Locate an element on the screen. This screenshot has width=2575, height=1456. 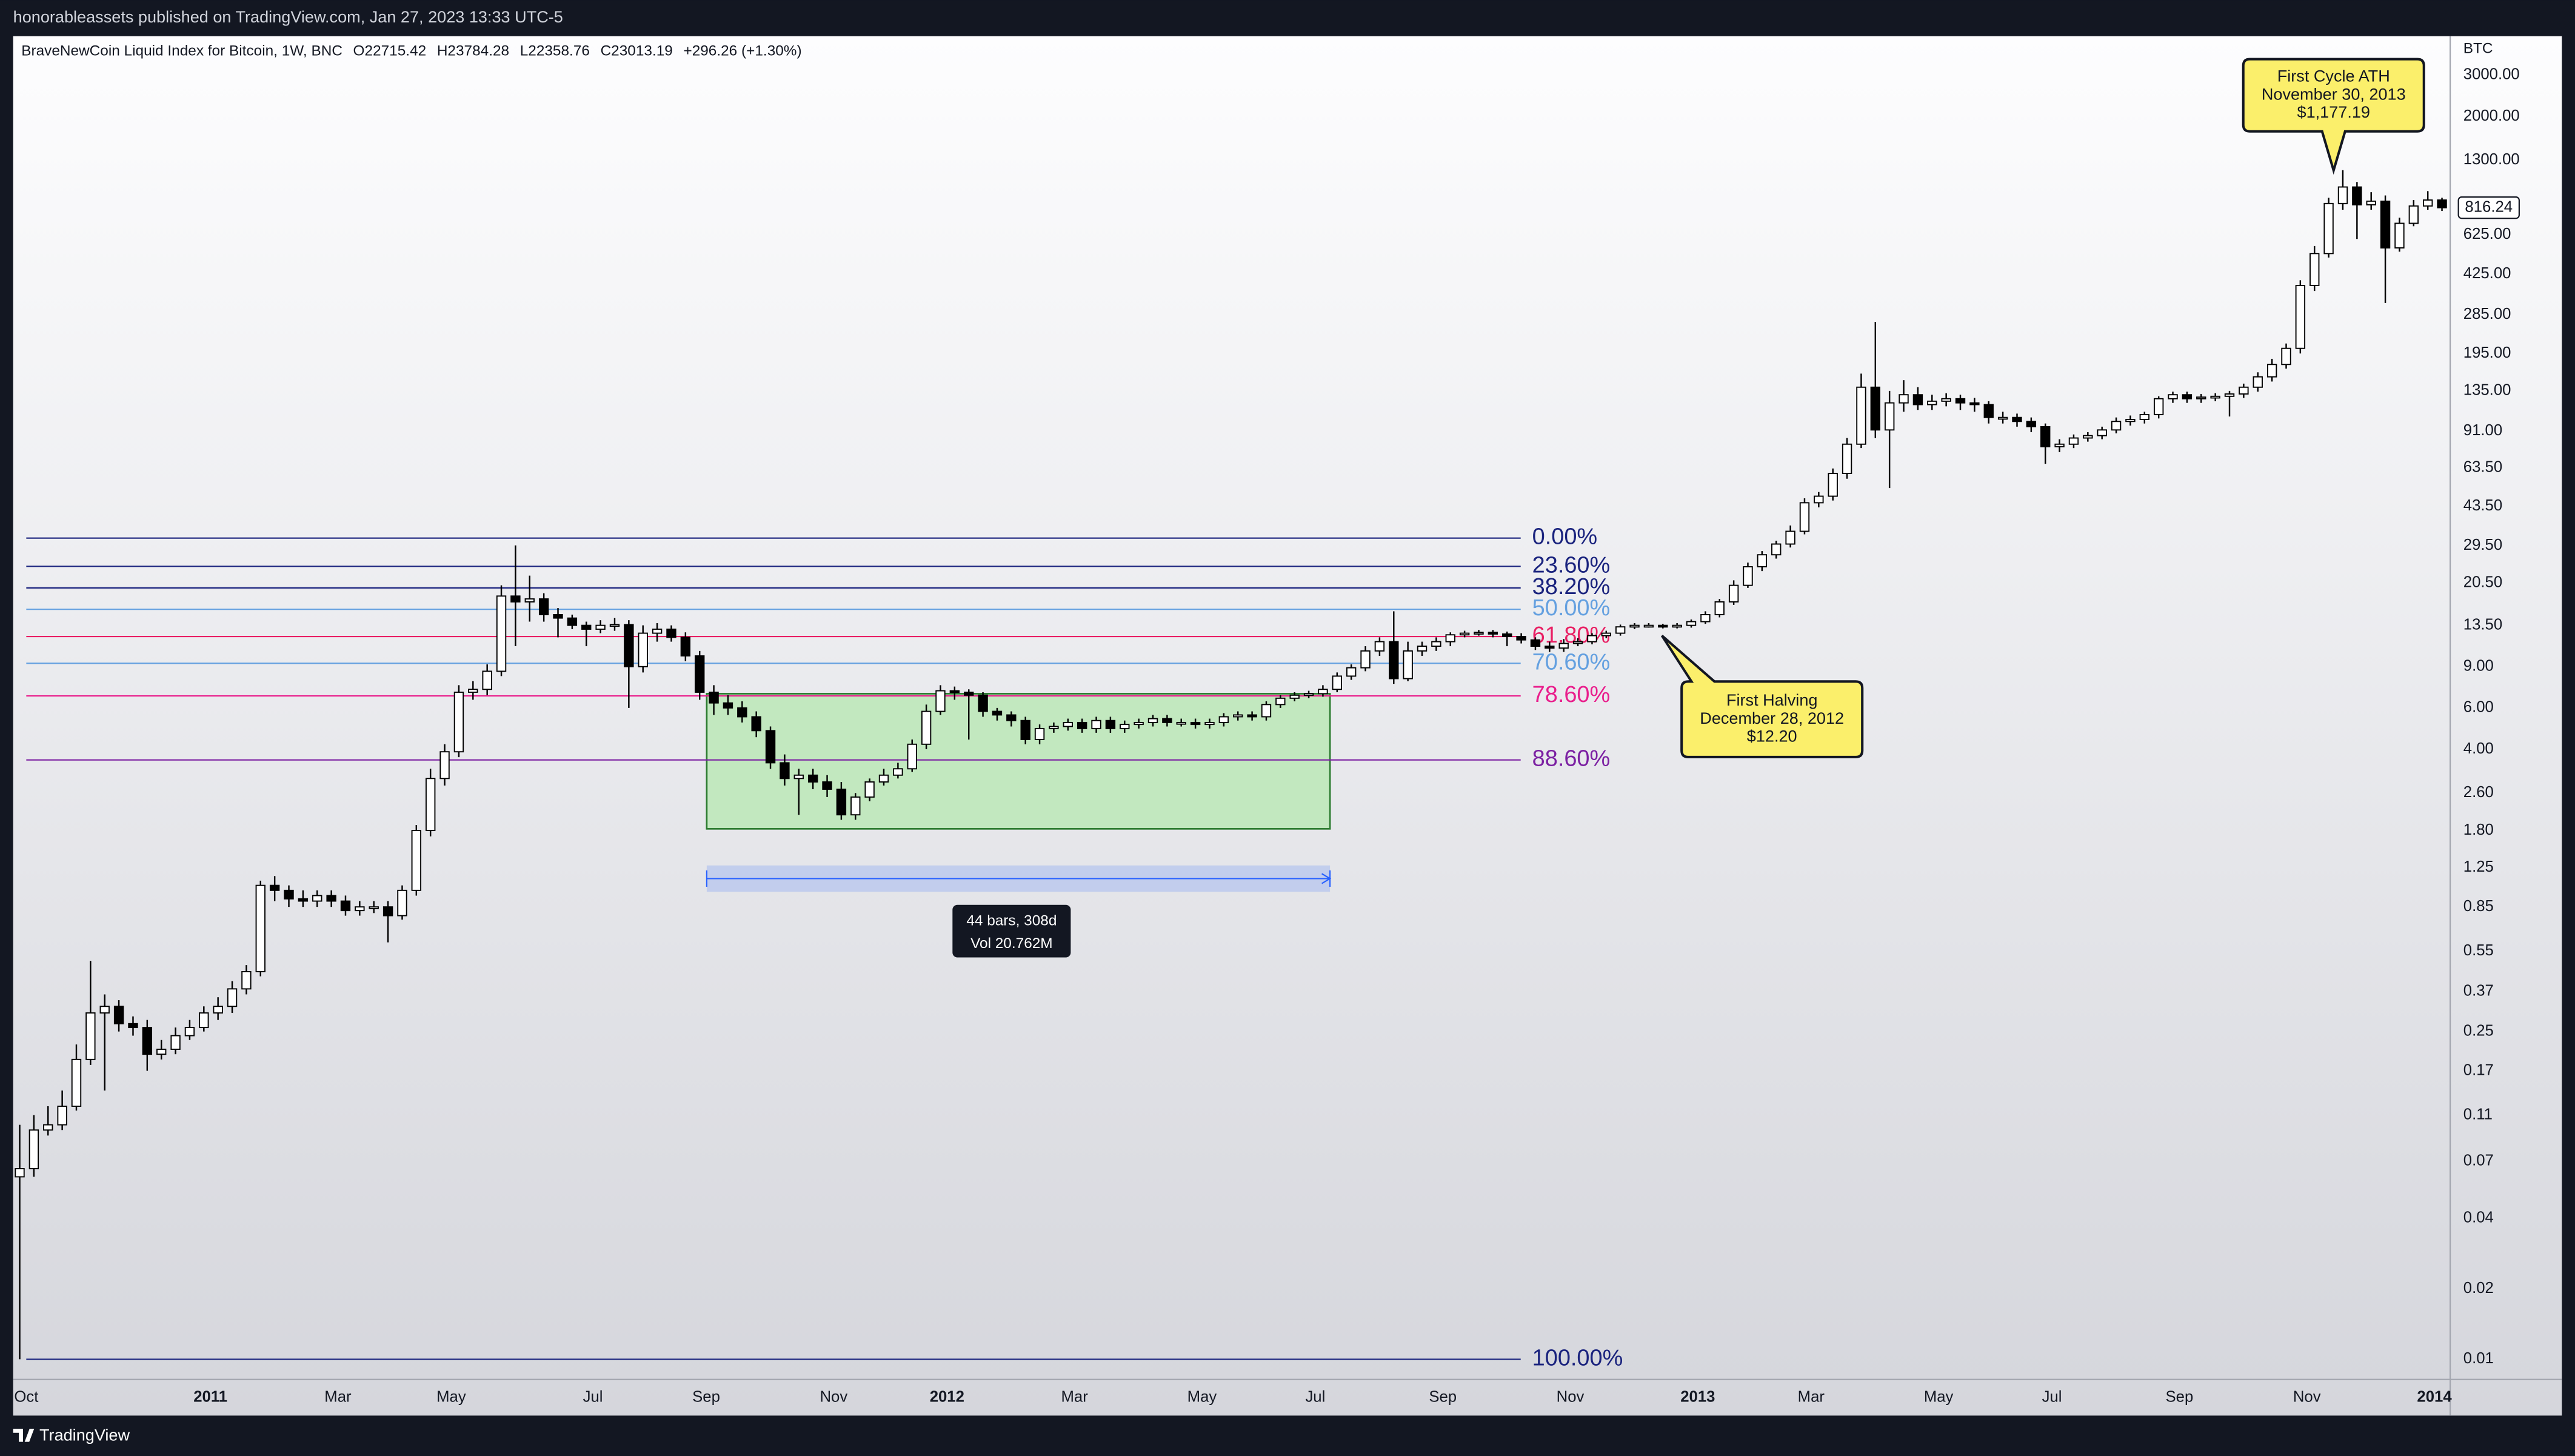
y-tick-label: 2000.00 is located at coordinates (2491, 115).